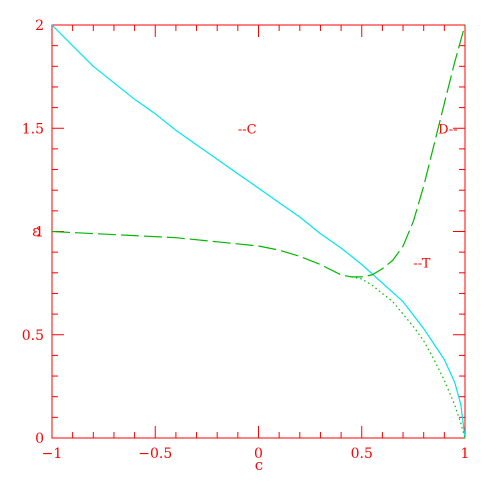 The image size is (491, 491). I want to click on y-axis-label: ε, so click(36, 231).